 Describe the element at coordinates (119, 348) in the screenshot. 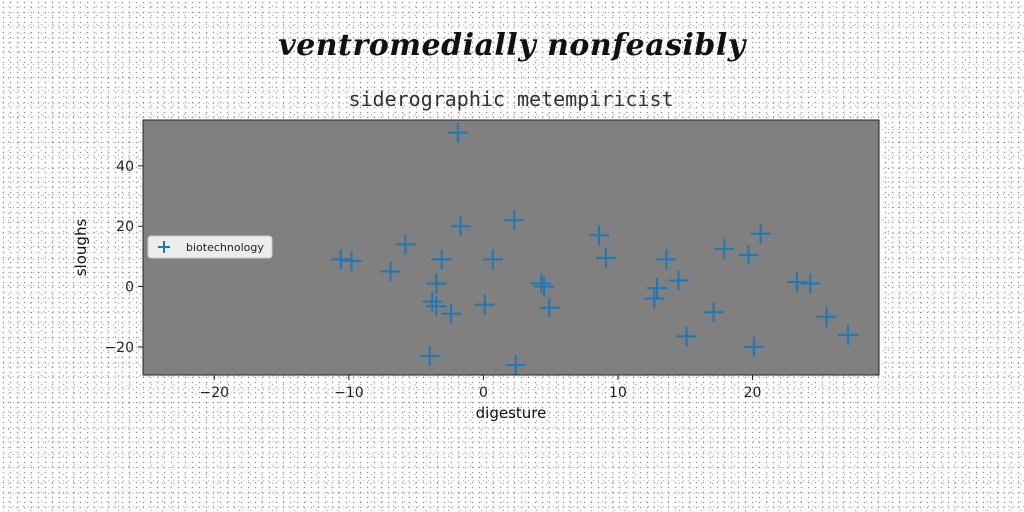

I see `y-tick-label: −20` at that location.